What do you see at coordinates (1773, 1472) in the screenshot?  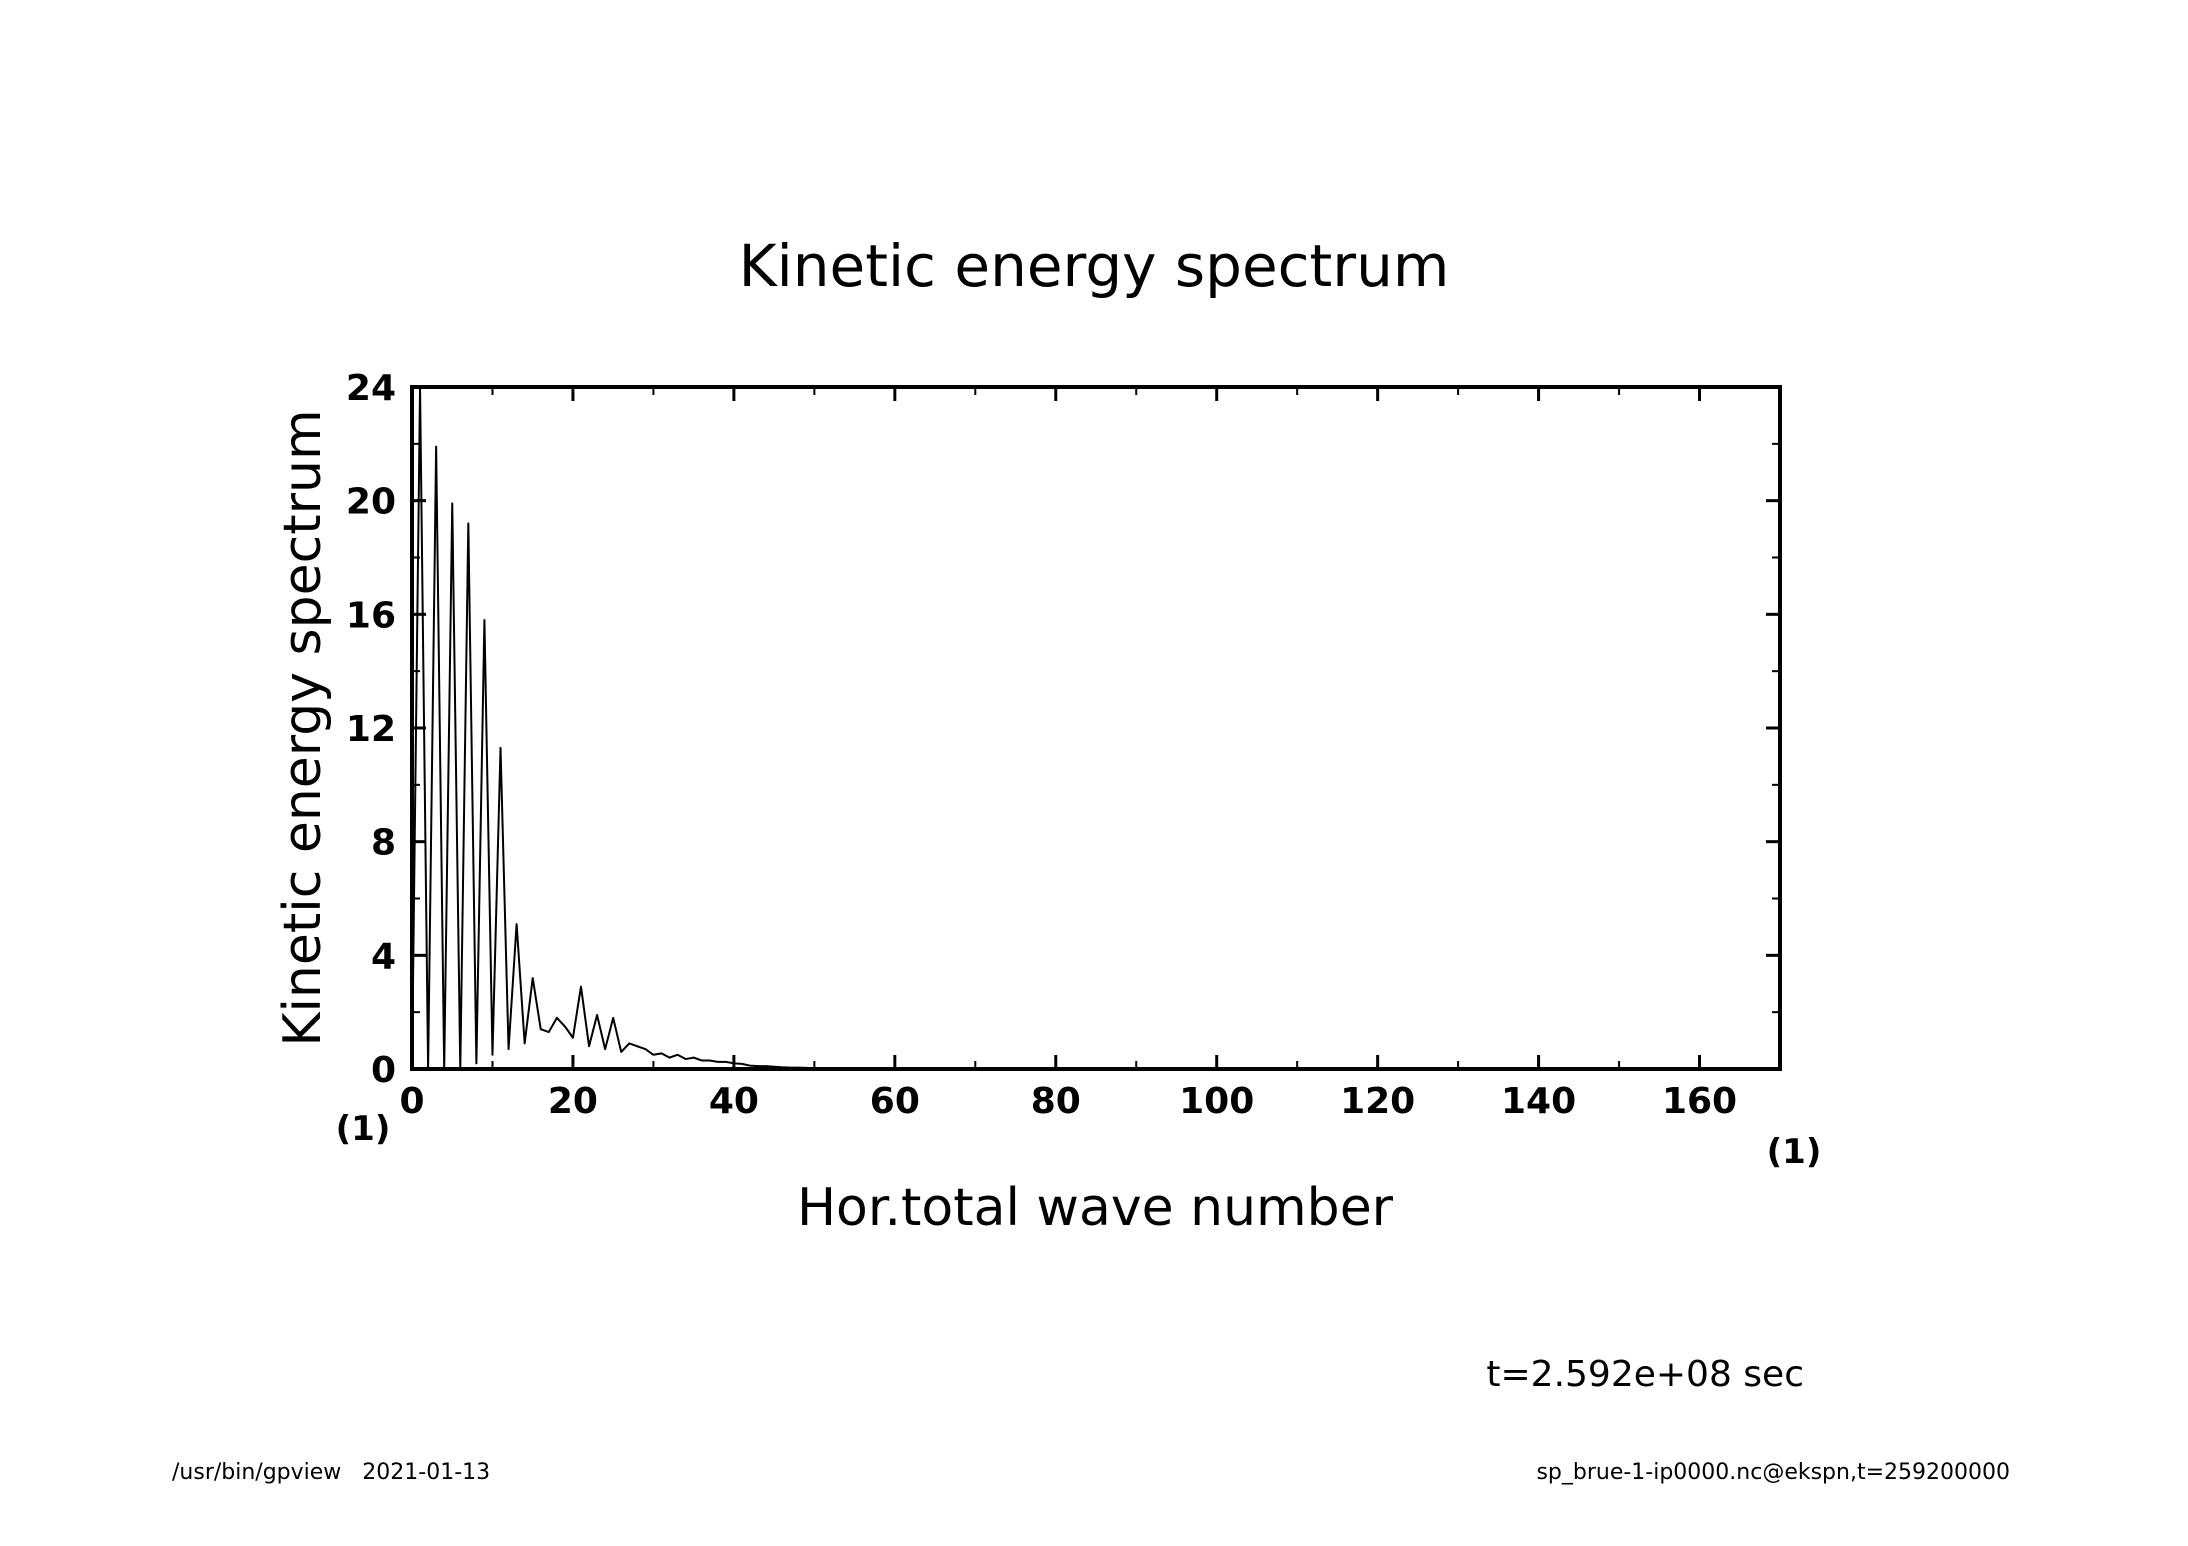 I see `footer-right: sp_brue-1-ip0000.nc@ekspn,t=259200000` at bounding box center [1773, 1472].